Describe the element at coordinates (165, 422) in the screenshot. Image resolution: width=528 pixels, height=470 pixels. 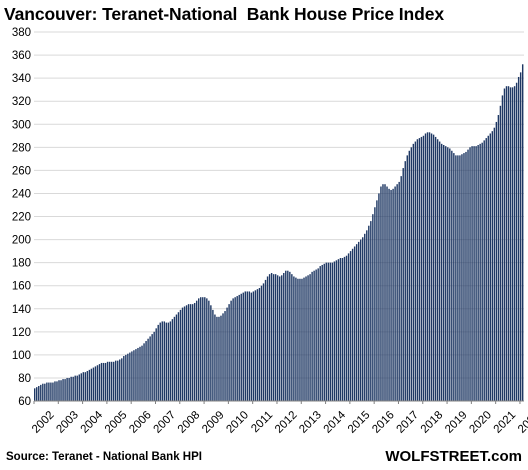
I see `x-tick-label: 2007` at that location.